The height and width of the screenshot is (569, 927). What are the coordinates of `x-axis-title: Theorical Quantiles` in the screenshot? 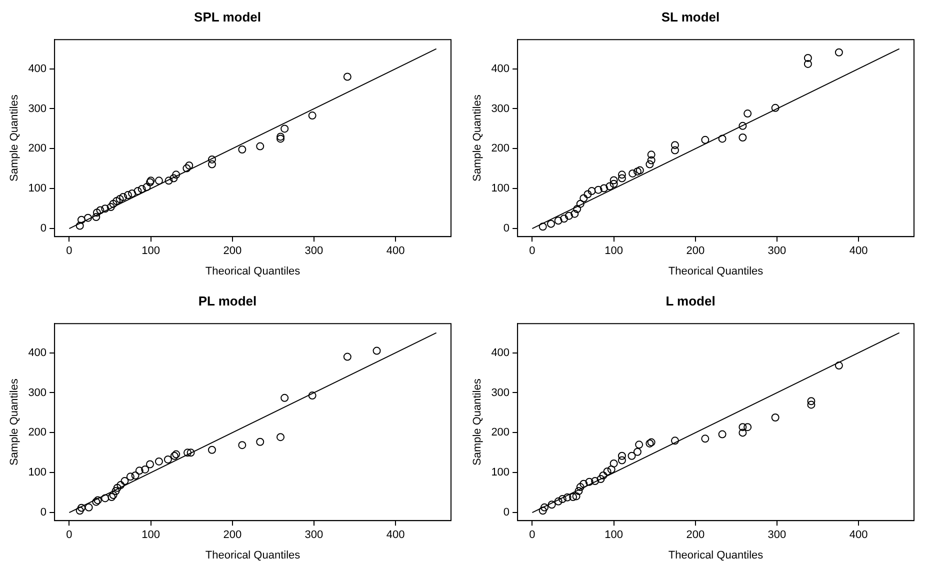 It's located at (253, 555).